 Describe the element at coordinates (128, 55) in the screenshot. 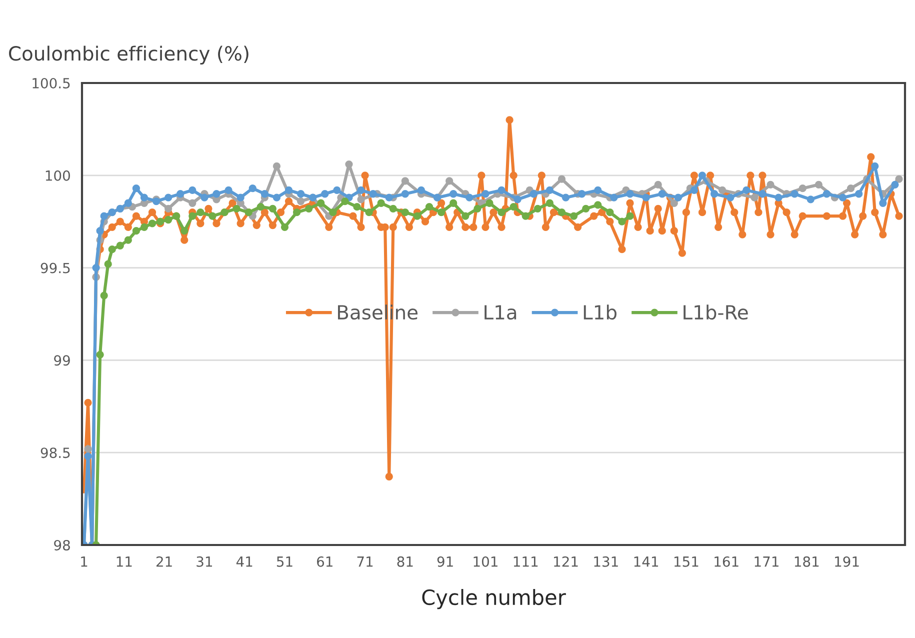

I see `y-axis-title: Coulombic efficiency (%)` at that location.